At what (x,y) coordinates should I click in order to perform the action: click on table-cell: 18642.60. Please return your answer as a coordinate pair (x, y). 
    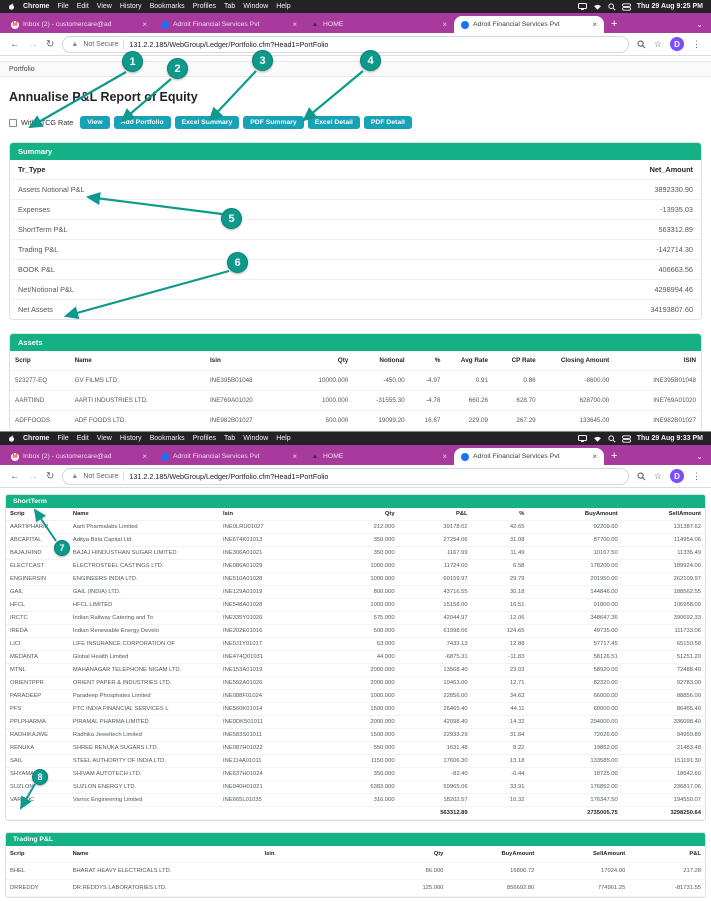
    Looking at the image, I should click on (663, 774).